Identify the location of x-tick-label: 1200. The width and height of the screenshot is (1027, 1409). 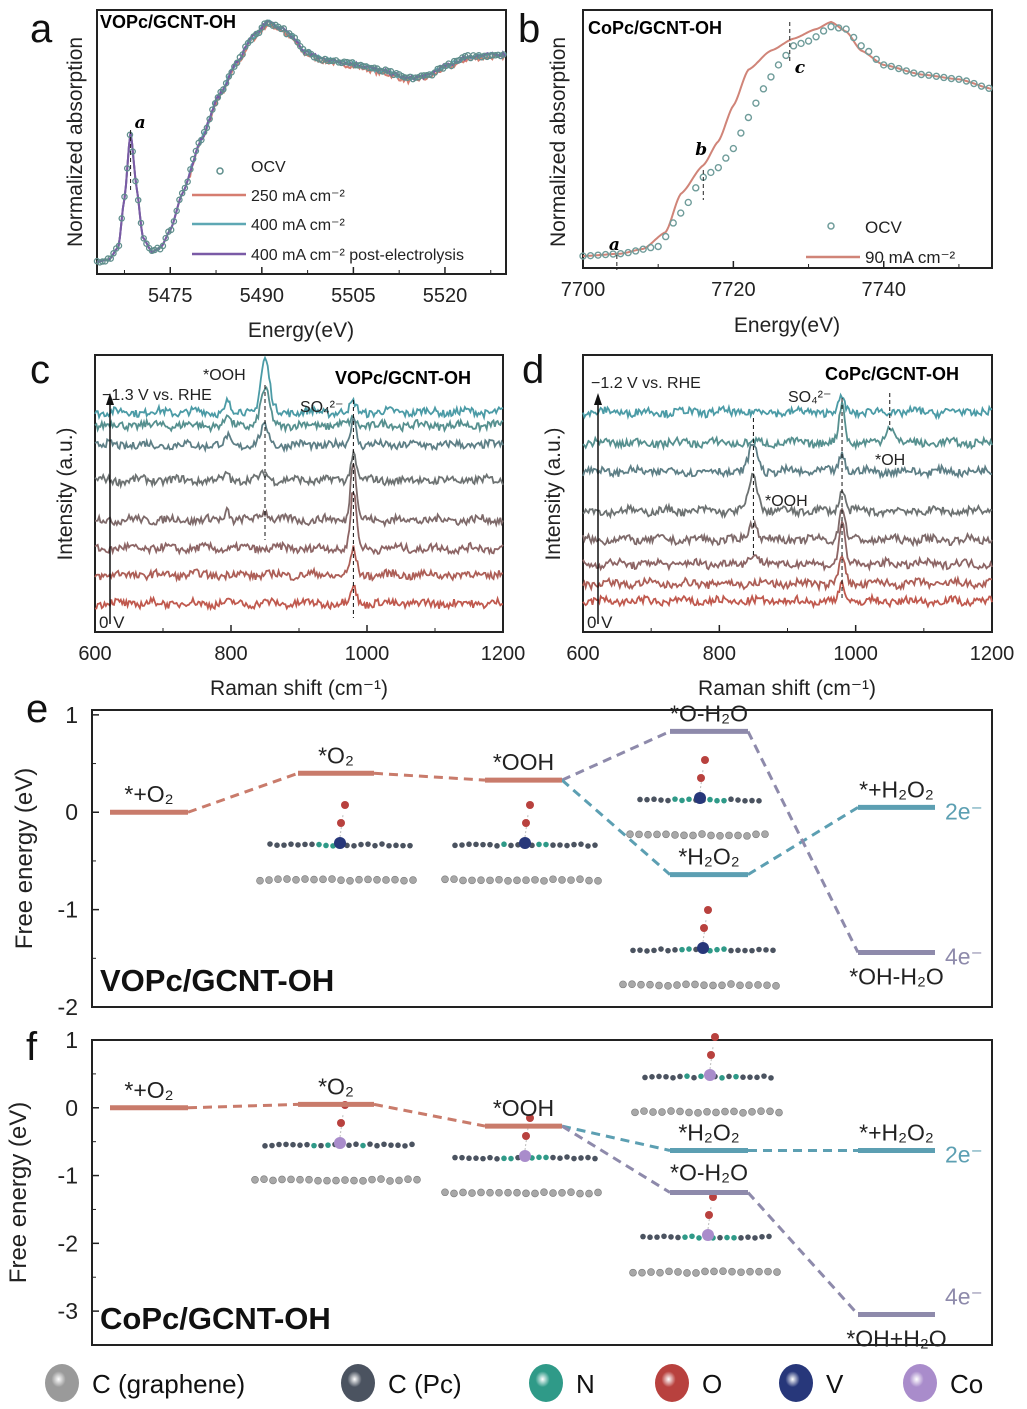
(503, 654).